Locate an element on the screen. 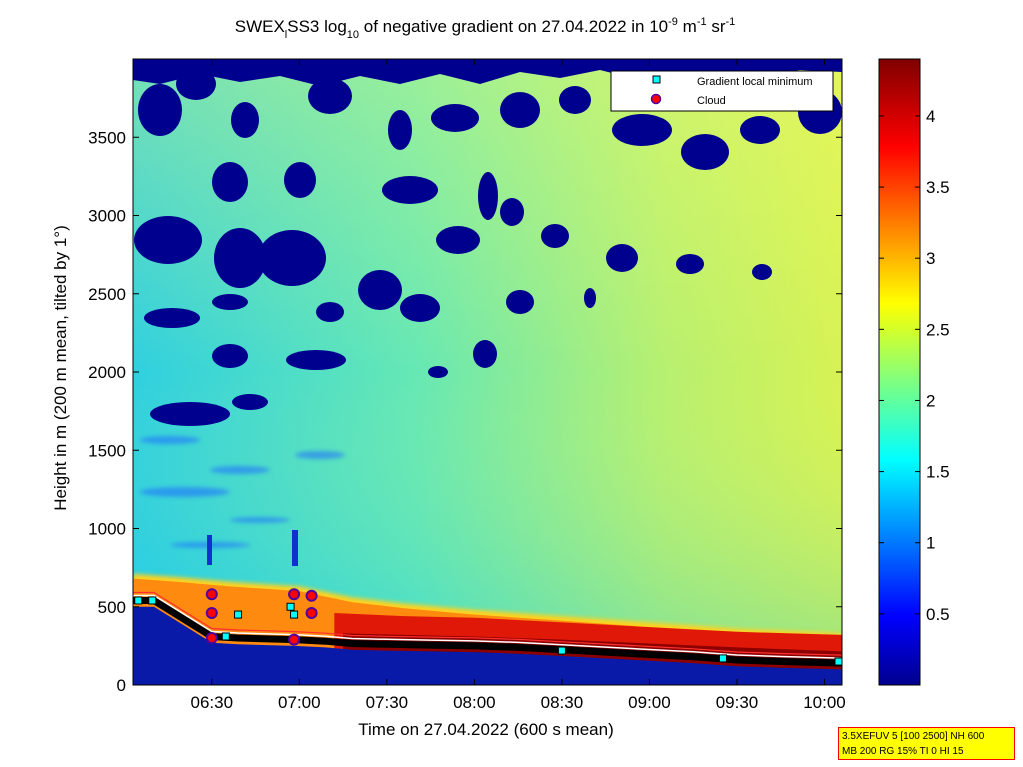 Image resolution: width=1023 pixels, height=767 pixels. title-mid: SS3 log is located at coordinates (317, 26).